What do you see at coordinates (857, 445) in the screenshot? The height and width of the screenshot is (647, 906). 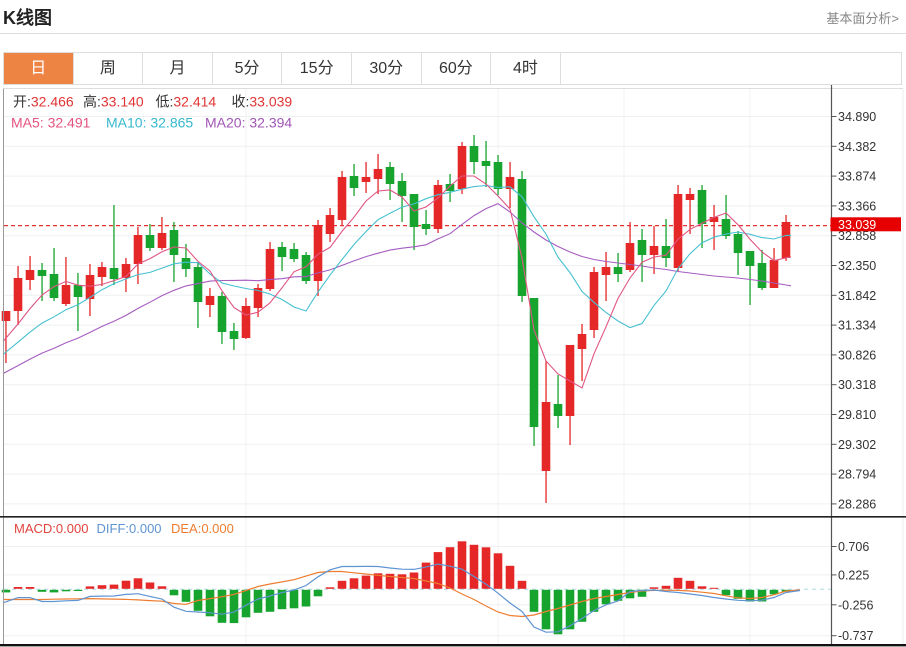 I see `svg-text: 29.302` at bounding box center [857, 445].